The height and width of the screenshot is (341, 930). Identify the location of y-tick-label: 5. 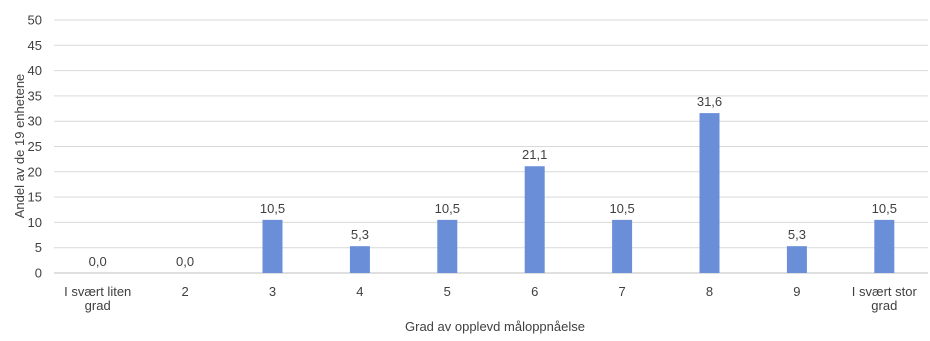
(38, 247).